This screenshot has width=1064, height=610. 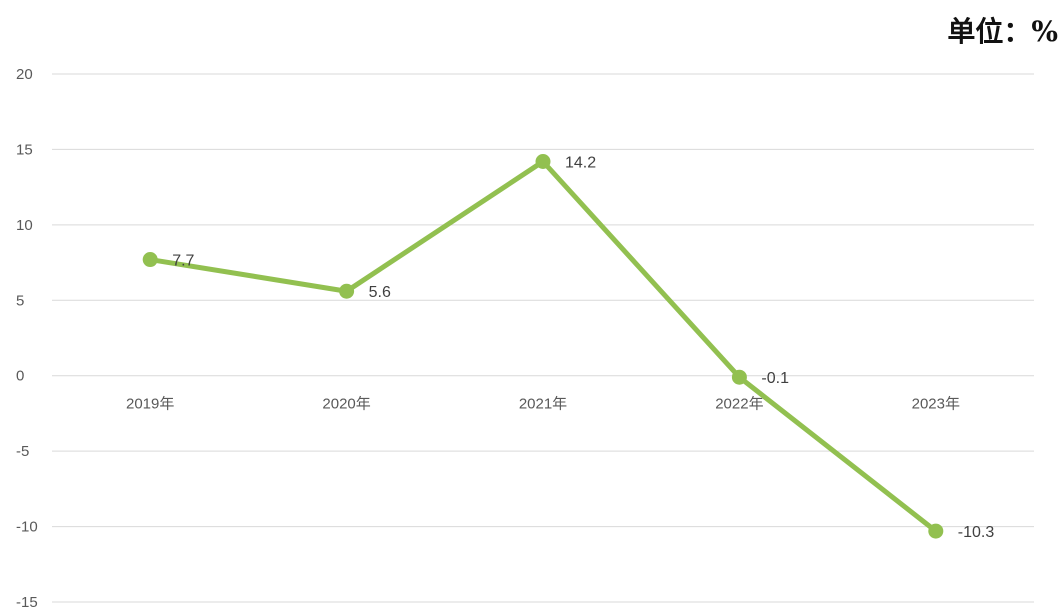 I want to click on x-tick-label: 2021年, so click(x=543, y=404).